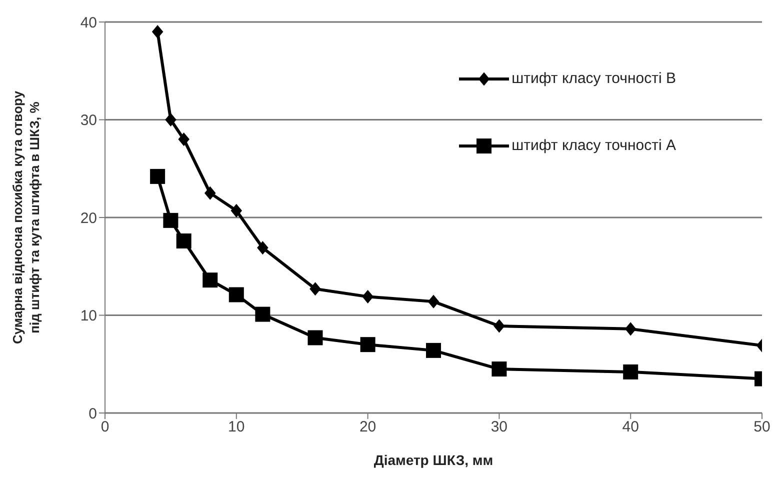  I want to click on y-tick-label: 30, so click(88, 121).